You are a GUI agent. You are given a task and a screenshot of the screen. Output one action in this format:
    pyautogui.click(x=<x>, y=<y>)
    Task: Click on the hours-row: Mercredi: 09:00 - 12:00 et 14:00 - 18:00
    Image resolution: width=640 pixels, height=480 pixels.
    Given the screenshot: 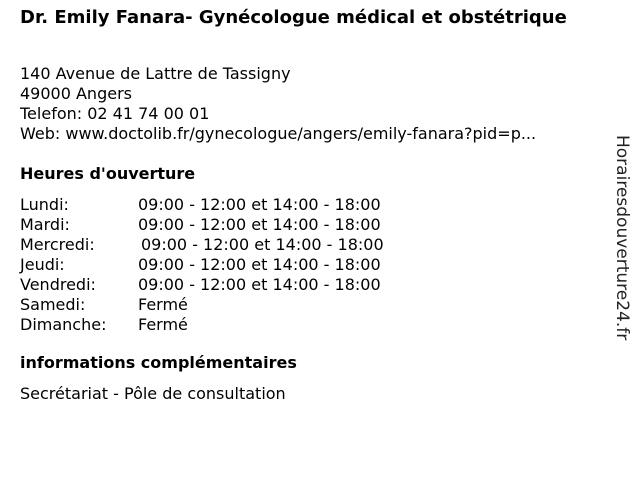 What is the action you would take?
    pyautogui.click(x=202, y=245)
    